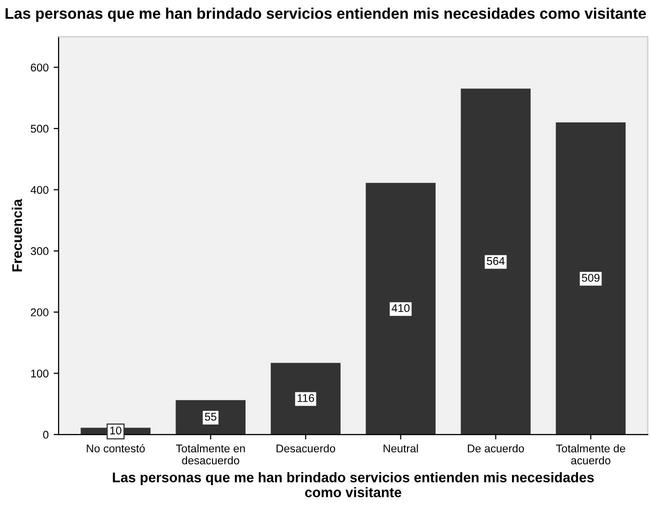 The image size is (651, 510). Describe the element at coordinates (39, 374) in the screenshot. I see `y-tick-label: 100` at that location.